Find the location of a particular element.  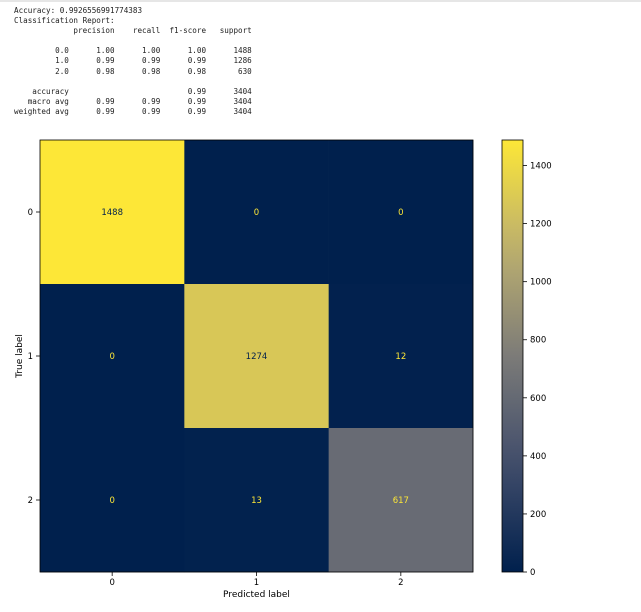

colorbar-tick-label: 800 is located at coordinates (538, 341).